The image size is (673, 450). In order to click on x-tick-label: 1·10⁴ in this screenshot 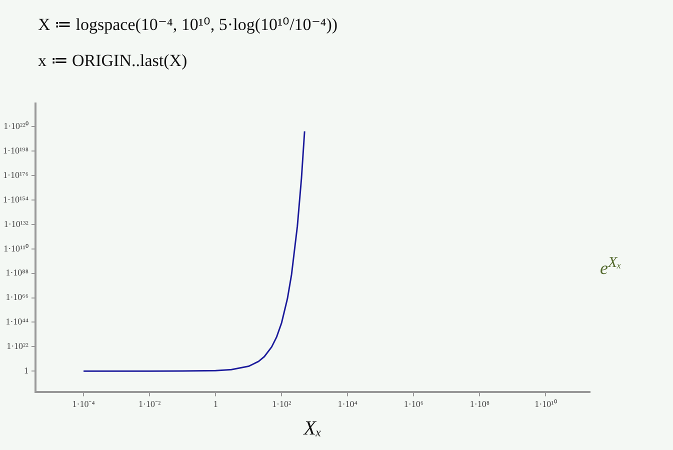, I will do `click(348, 403)`.